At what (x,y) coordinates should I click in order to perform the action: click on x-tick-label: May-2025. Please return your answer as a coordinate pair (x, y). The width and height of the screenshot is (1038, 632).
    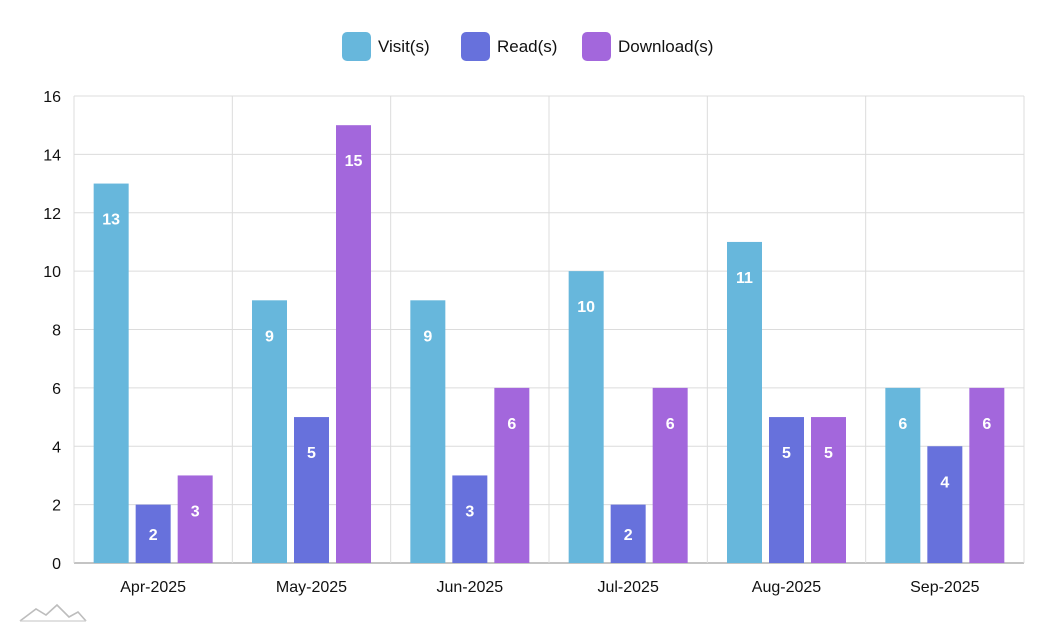
    Looking at the image, I should click on (311, 587).